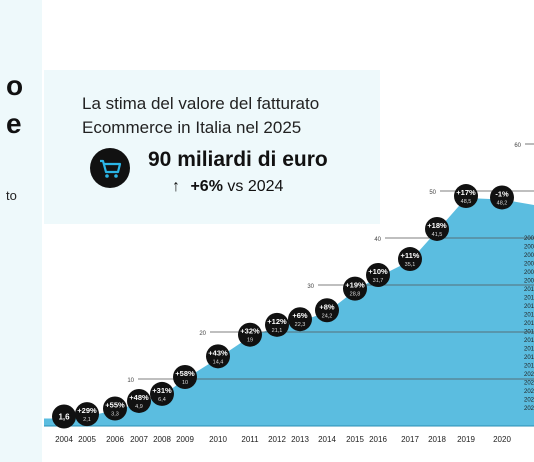 This screenshot has height=462, width=534. I want to click on x-tick-label: 2010, so click(218, 439).